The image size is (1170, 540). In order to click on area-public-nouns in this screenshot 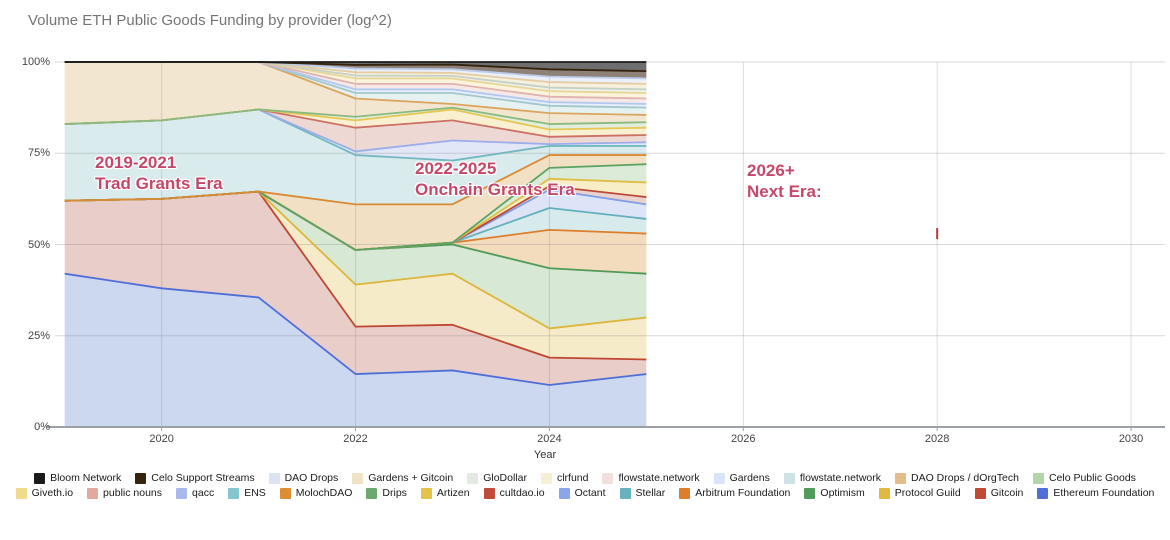, I will do `click(355, 130)`.